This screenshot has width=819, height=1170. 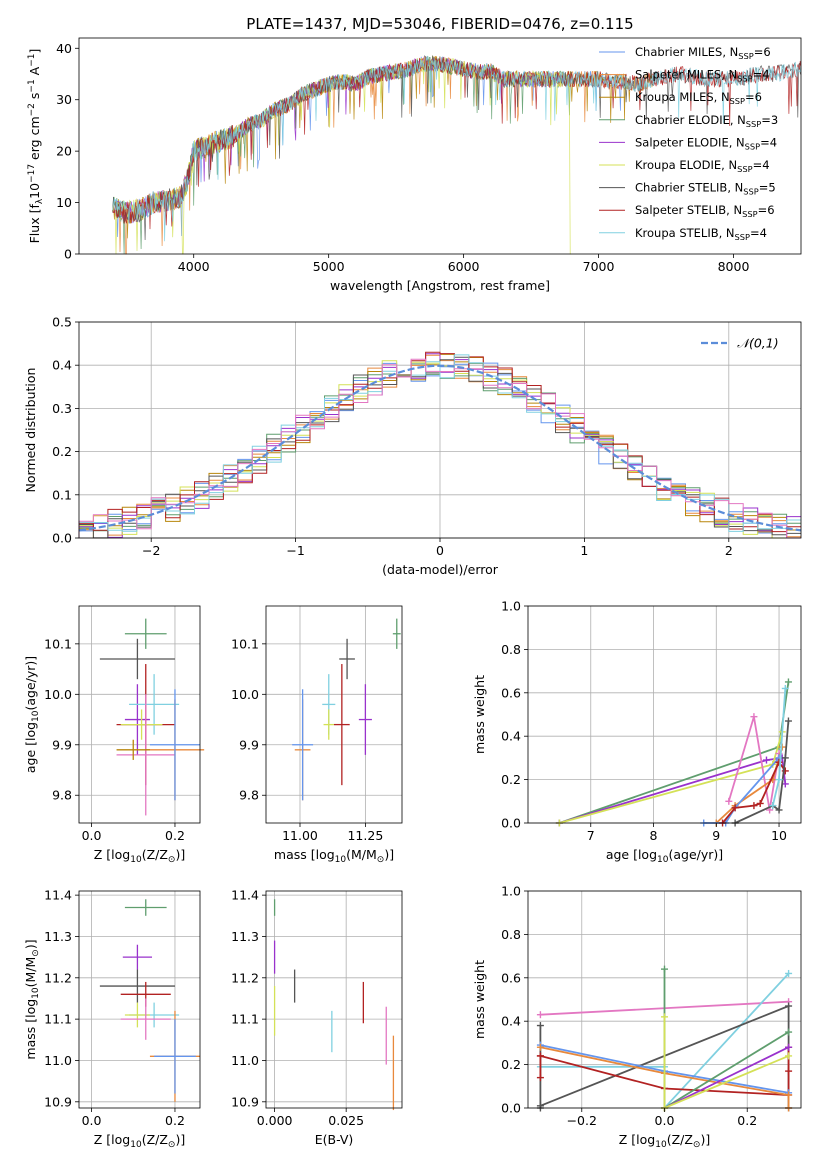 I want to click on y-tick-label: 11.1, so click(x=245, y=1019).